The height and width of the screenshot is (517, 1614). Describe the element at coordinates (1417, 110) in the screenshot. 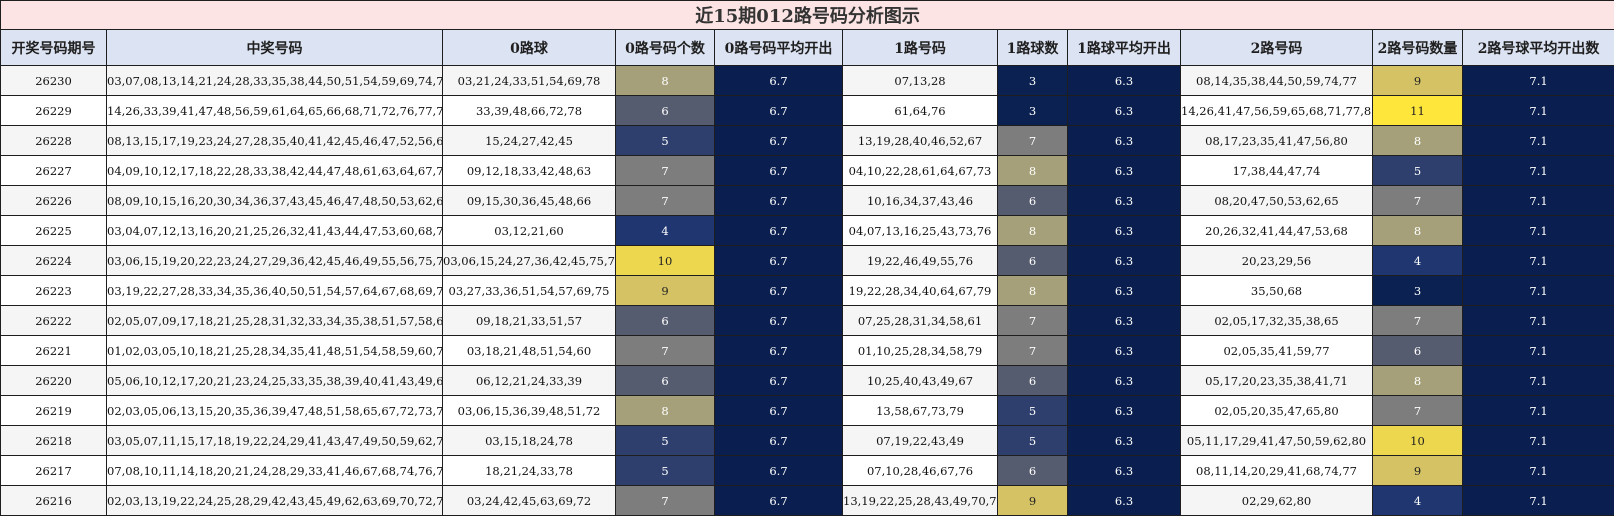

I see `two-road-count-cell: 11` at that location.